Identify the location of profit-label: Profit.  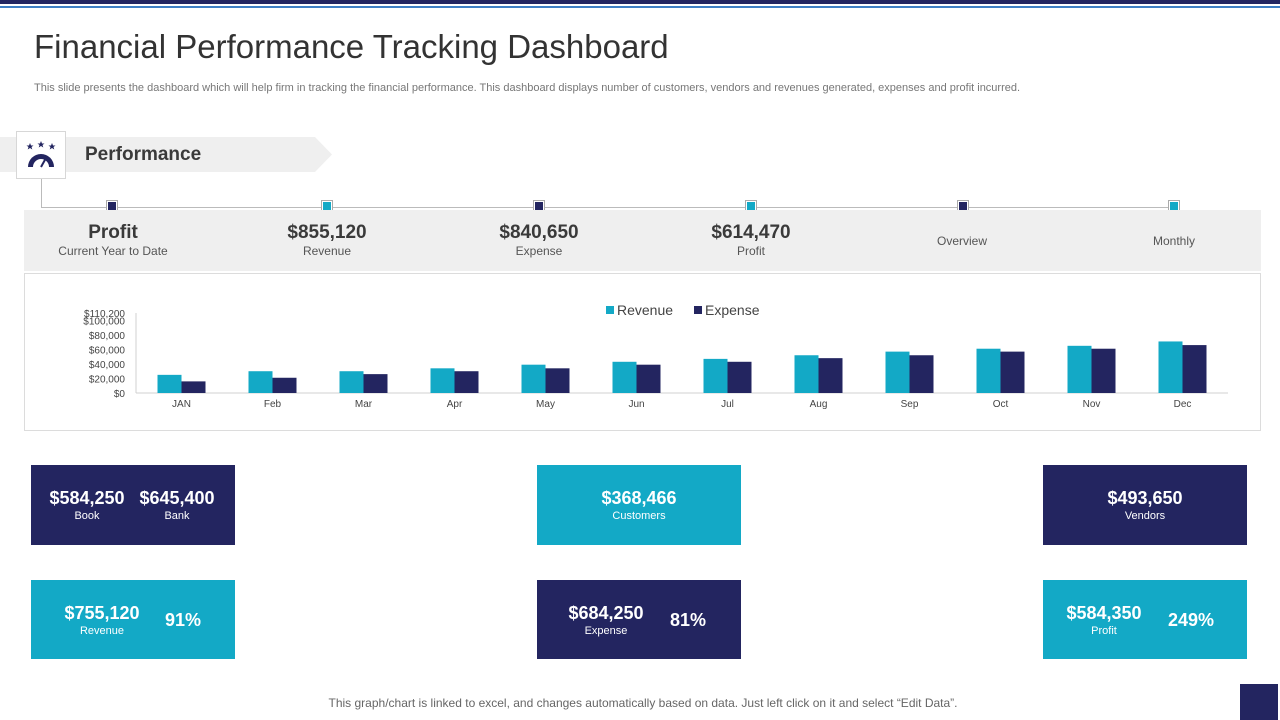
(1104, 631).